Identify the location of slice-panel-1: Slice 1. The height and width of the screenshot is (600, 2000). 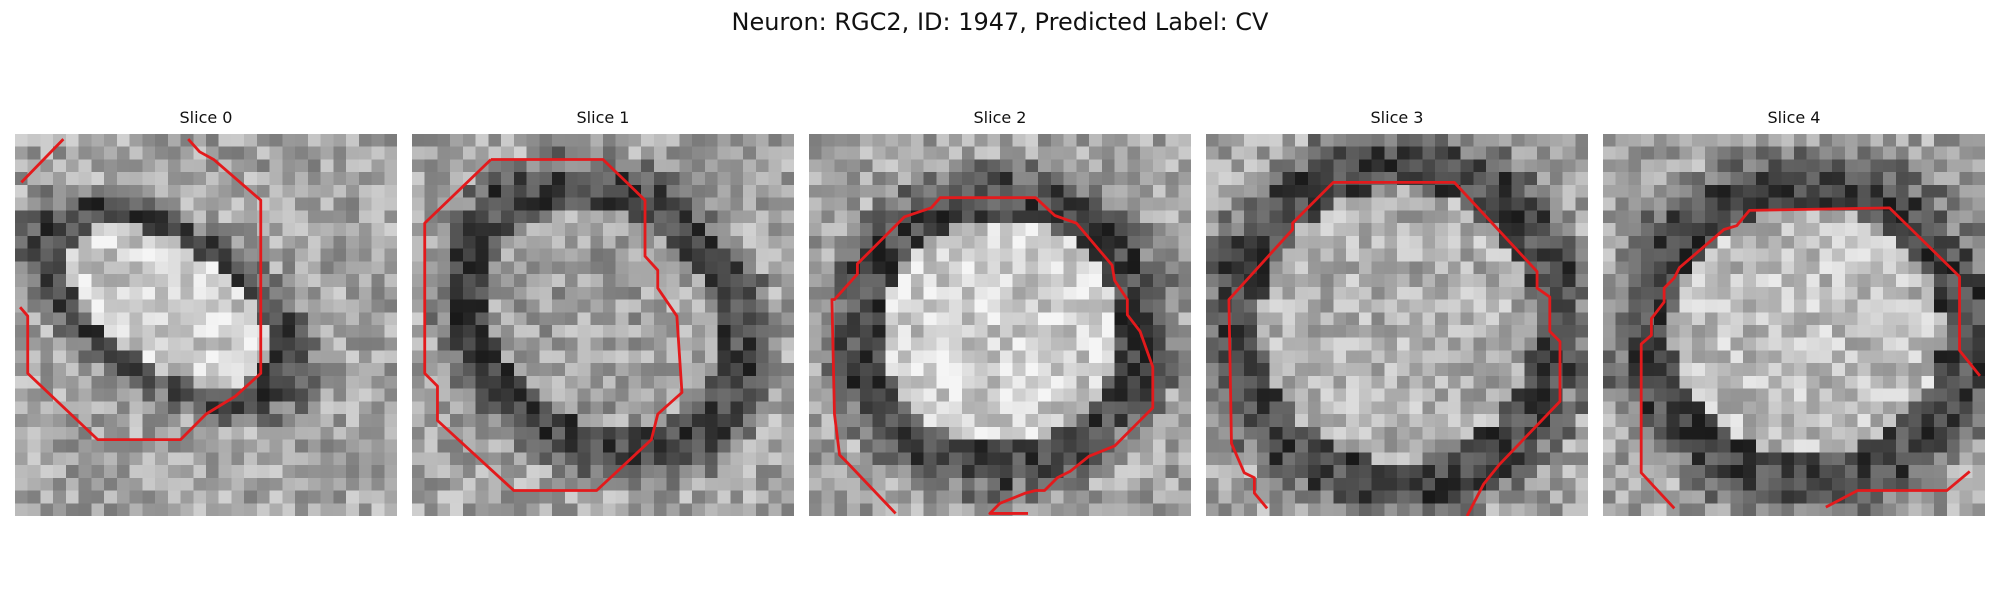
(603, 313).